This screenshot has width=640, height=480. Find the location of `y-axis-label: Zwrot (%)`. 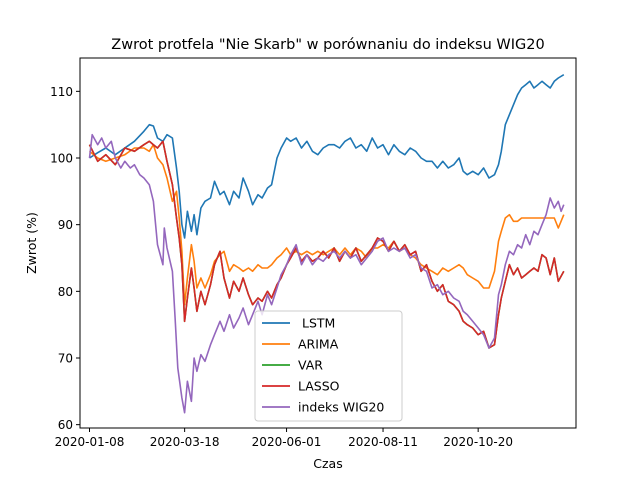

y-axis-label: Zwrot (%) is located at coordinates (31, 243).